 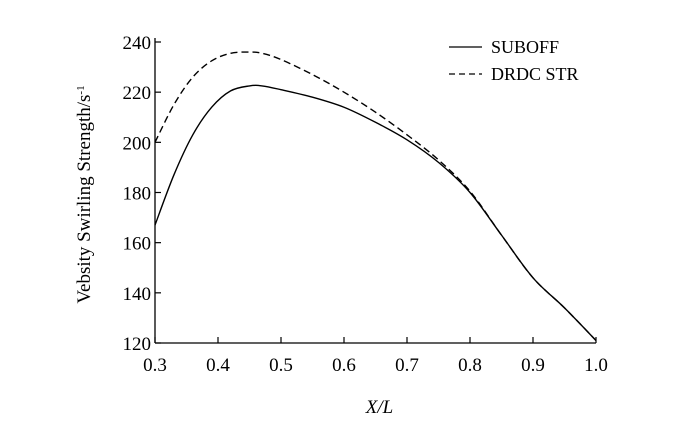 What do you see at coordinates (535, 74) in the screenshot?
I see `legend-label-drdc-str: DRDC STR` at bounding box center [535, 74].